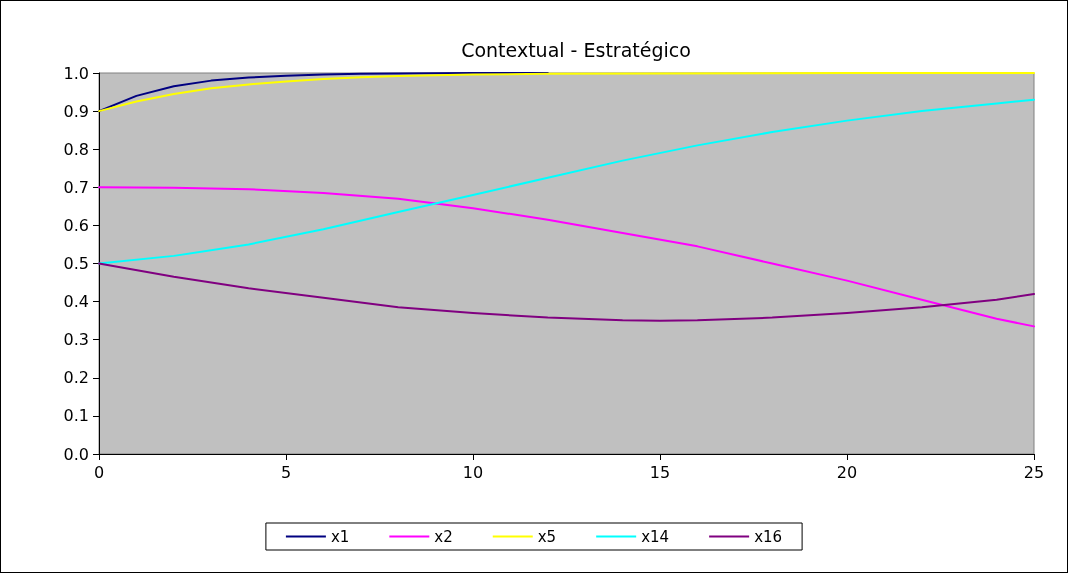 The height and width of the screenshot is (573, 1068). What do you see at coordinates (286, 472) in the screenshot?
I see `x-tick-label: 5` at bounding box center [286, 472].